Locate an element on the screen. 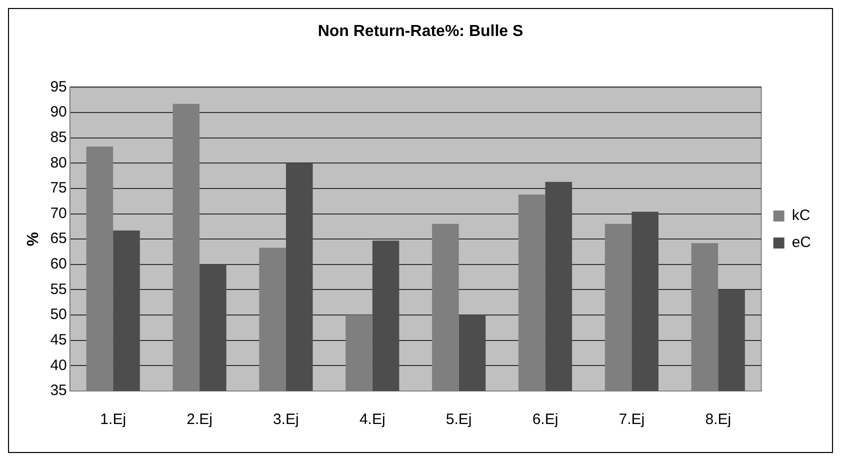 The image size is (843, 463). x-tick-label: 1.Ej is located at coordinates (113, 419).